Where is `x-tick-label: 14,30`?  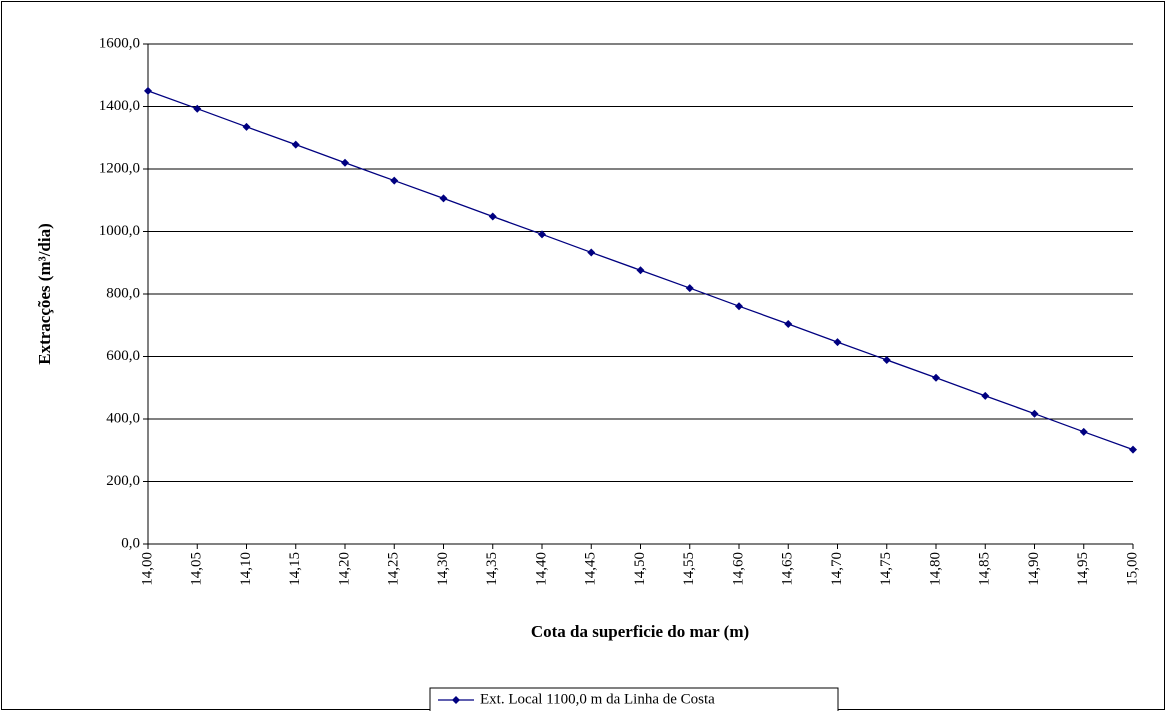 x-tick-label: 14,30 is located at coordinates (443, 569).